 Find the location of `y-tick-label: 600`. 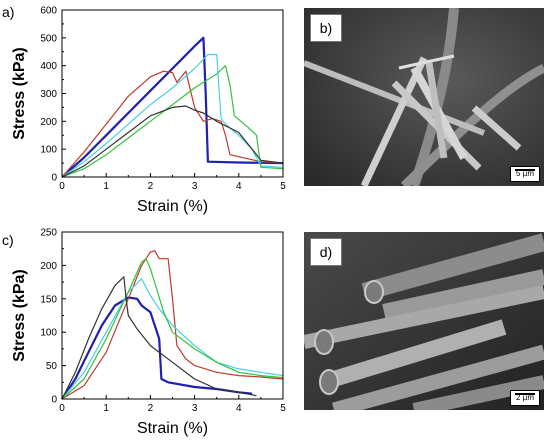

y-tick-label: 600 is located at coordinates (48, 11).